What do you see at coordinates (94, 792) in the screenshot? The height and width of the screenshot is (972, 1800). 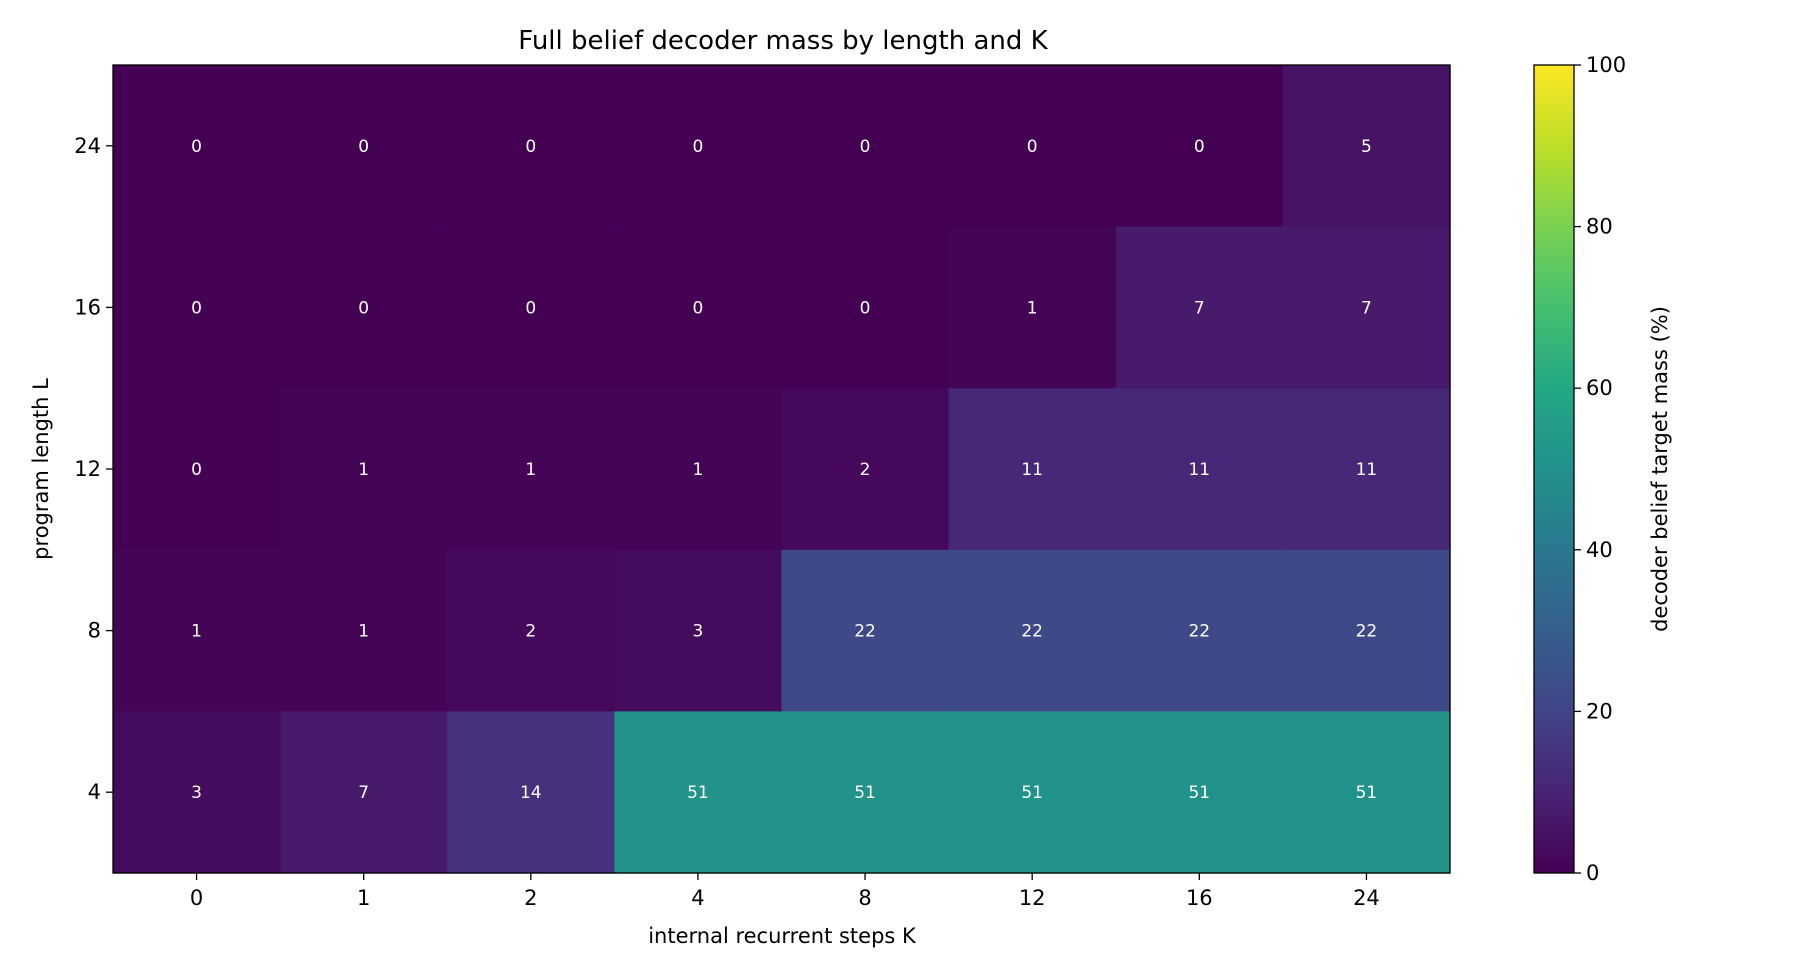 I see `y-tick-label: 4` at bounding box center [94, 792].